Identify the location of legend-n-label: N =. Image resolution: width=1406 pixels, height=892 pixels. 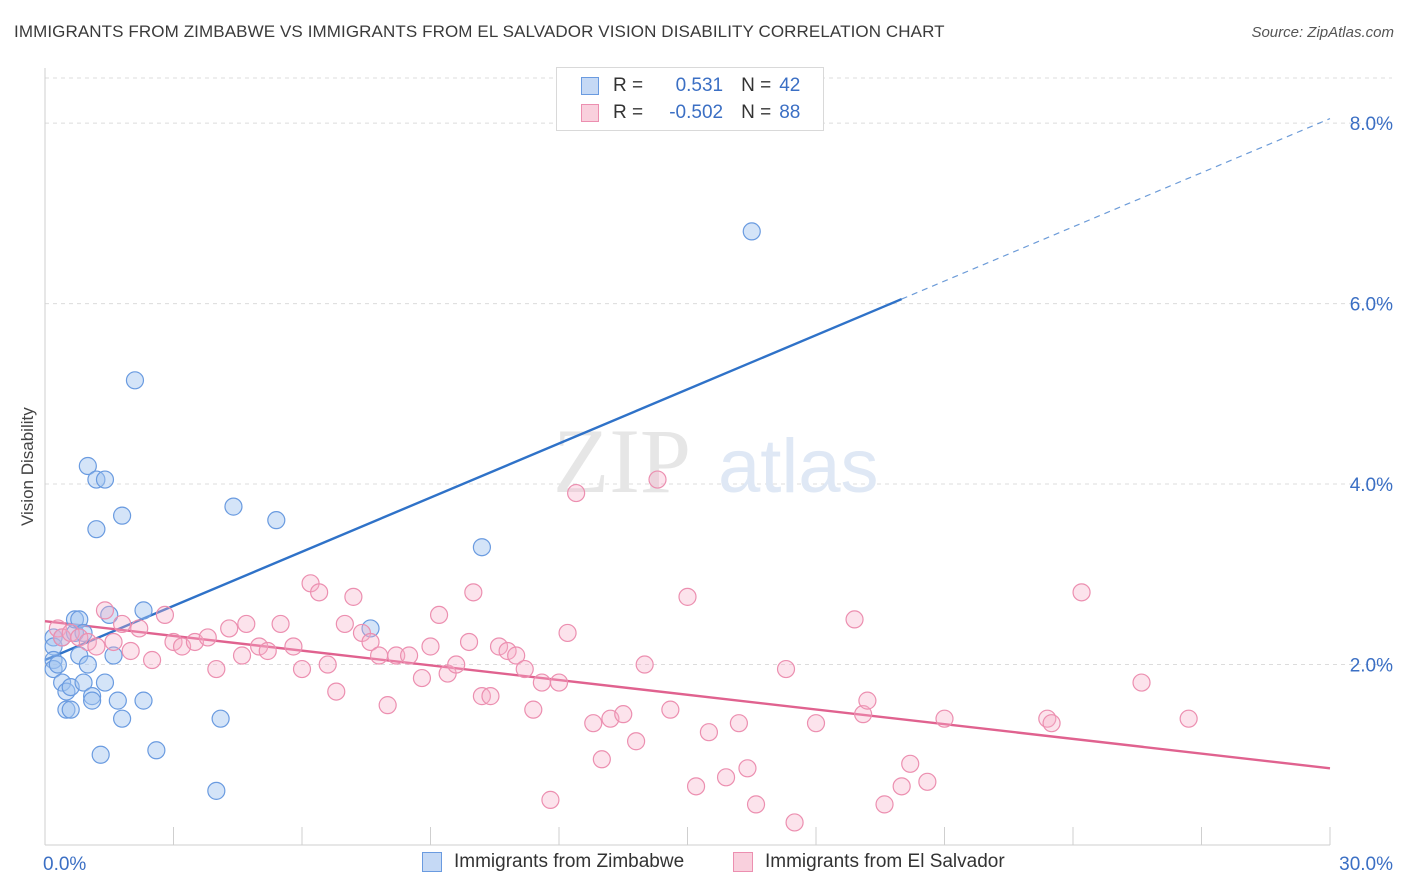
(756, 112).